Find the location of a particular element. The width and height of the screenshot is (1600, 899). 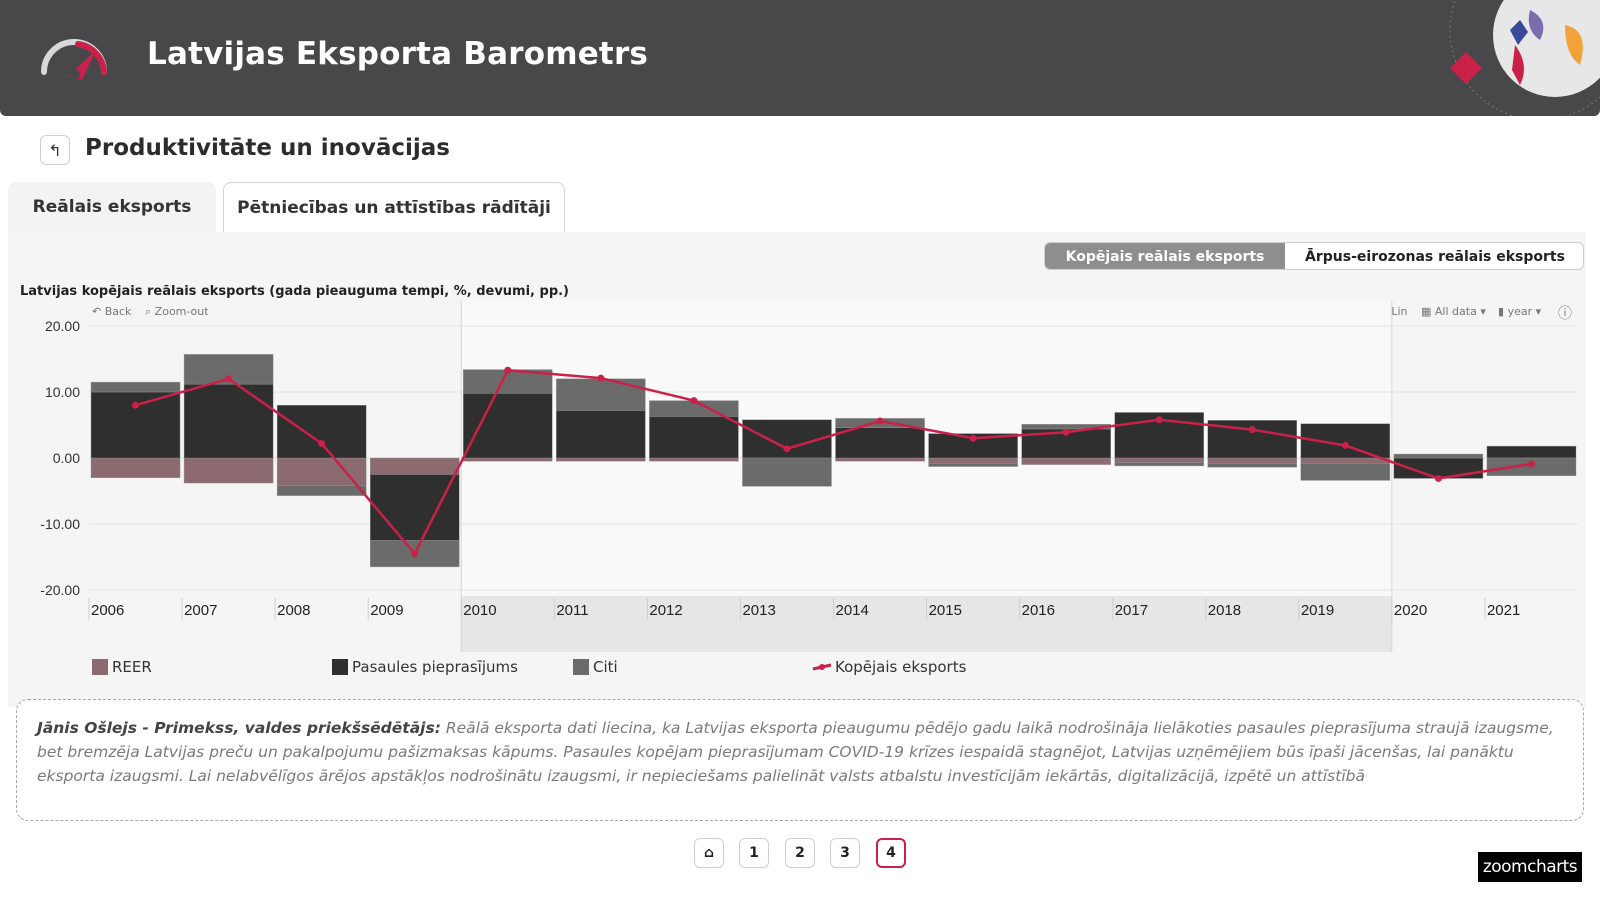

legend-swatch-reer is located at coordinates (100, 667).